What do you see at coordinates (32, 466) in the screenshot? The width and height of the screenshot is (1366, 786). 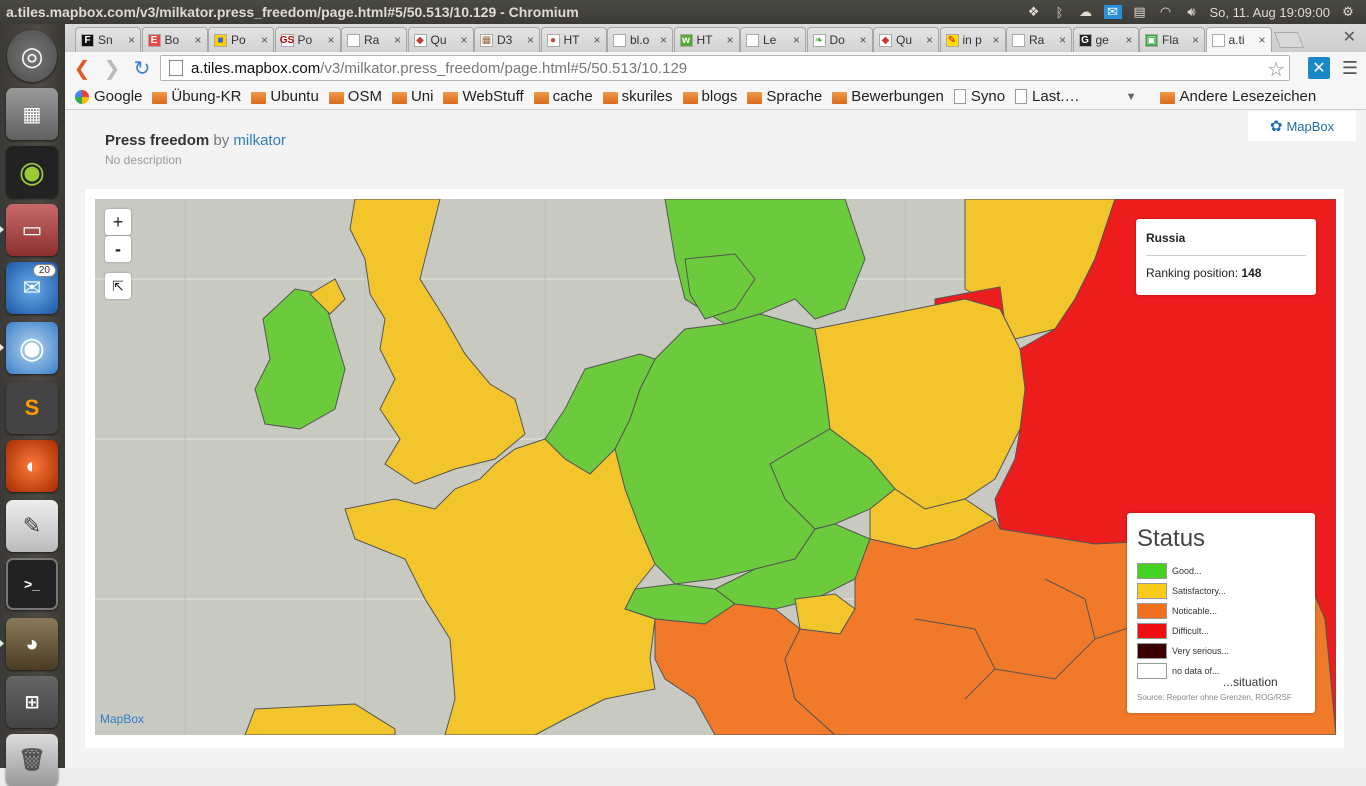 I see `app-icon: ◐` at bounding box center [32, 466].